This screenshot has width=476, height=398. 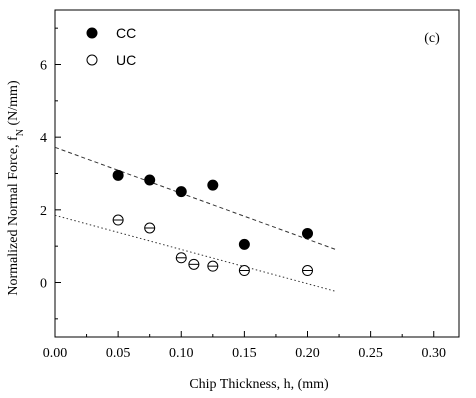 I want to click on legend-marker-uc, so click(x=92, y=60).